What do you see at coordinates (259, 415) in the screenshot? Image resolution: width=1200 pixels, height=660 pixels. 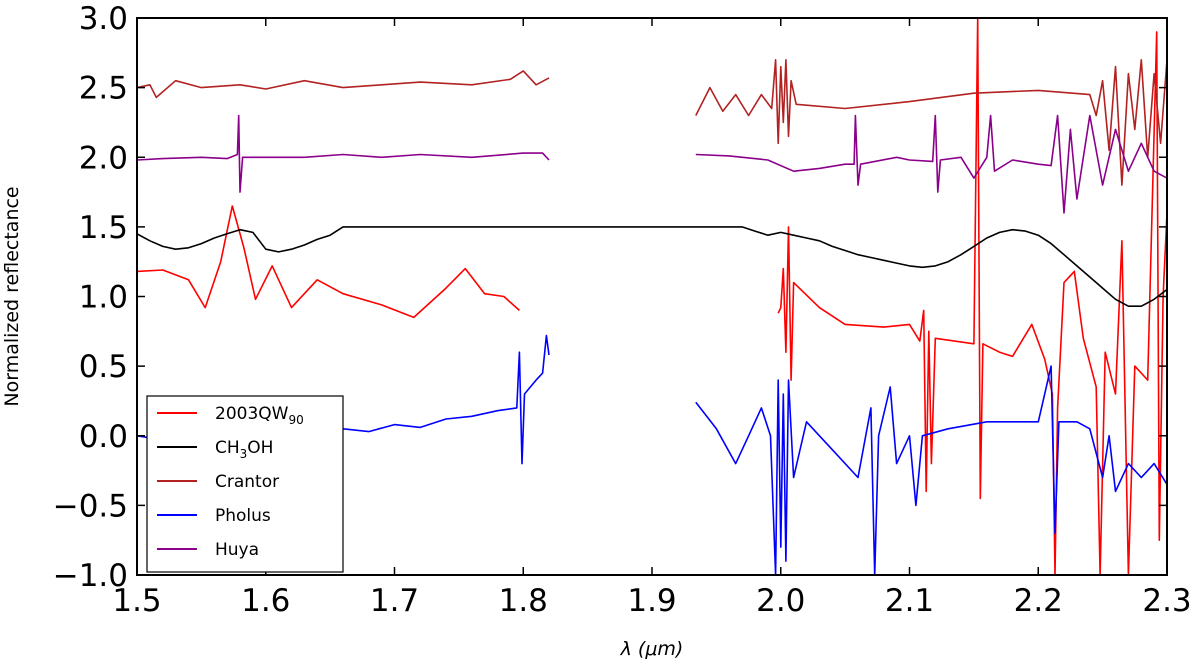 I see `legend-label-2003qw90: 2003QW90` at bounding box center [259, 415].